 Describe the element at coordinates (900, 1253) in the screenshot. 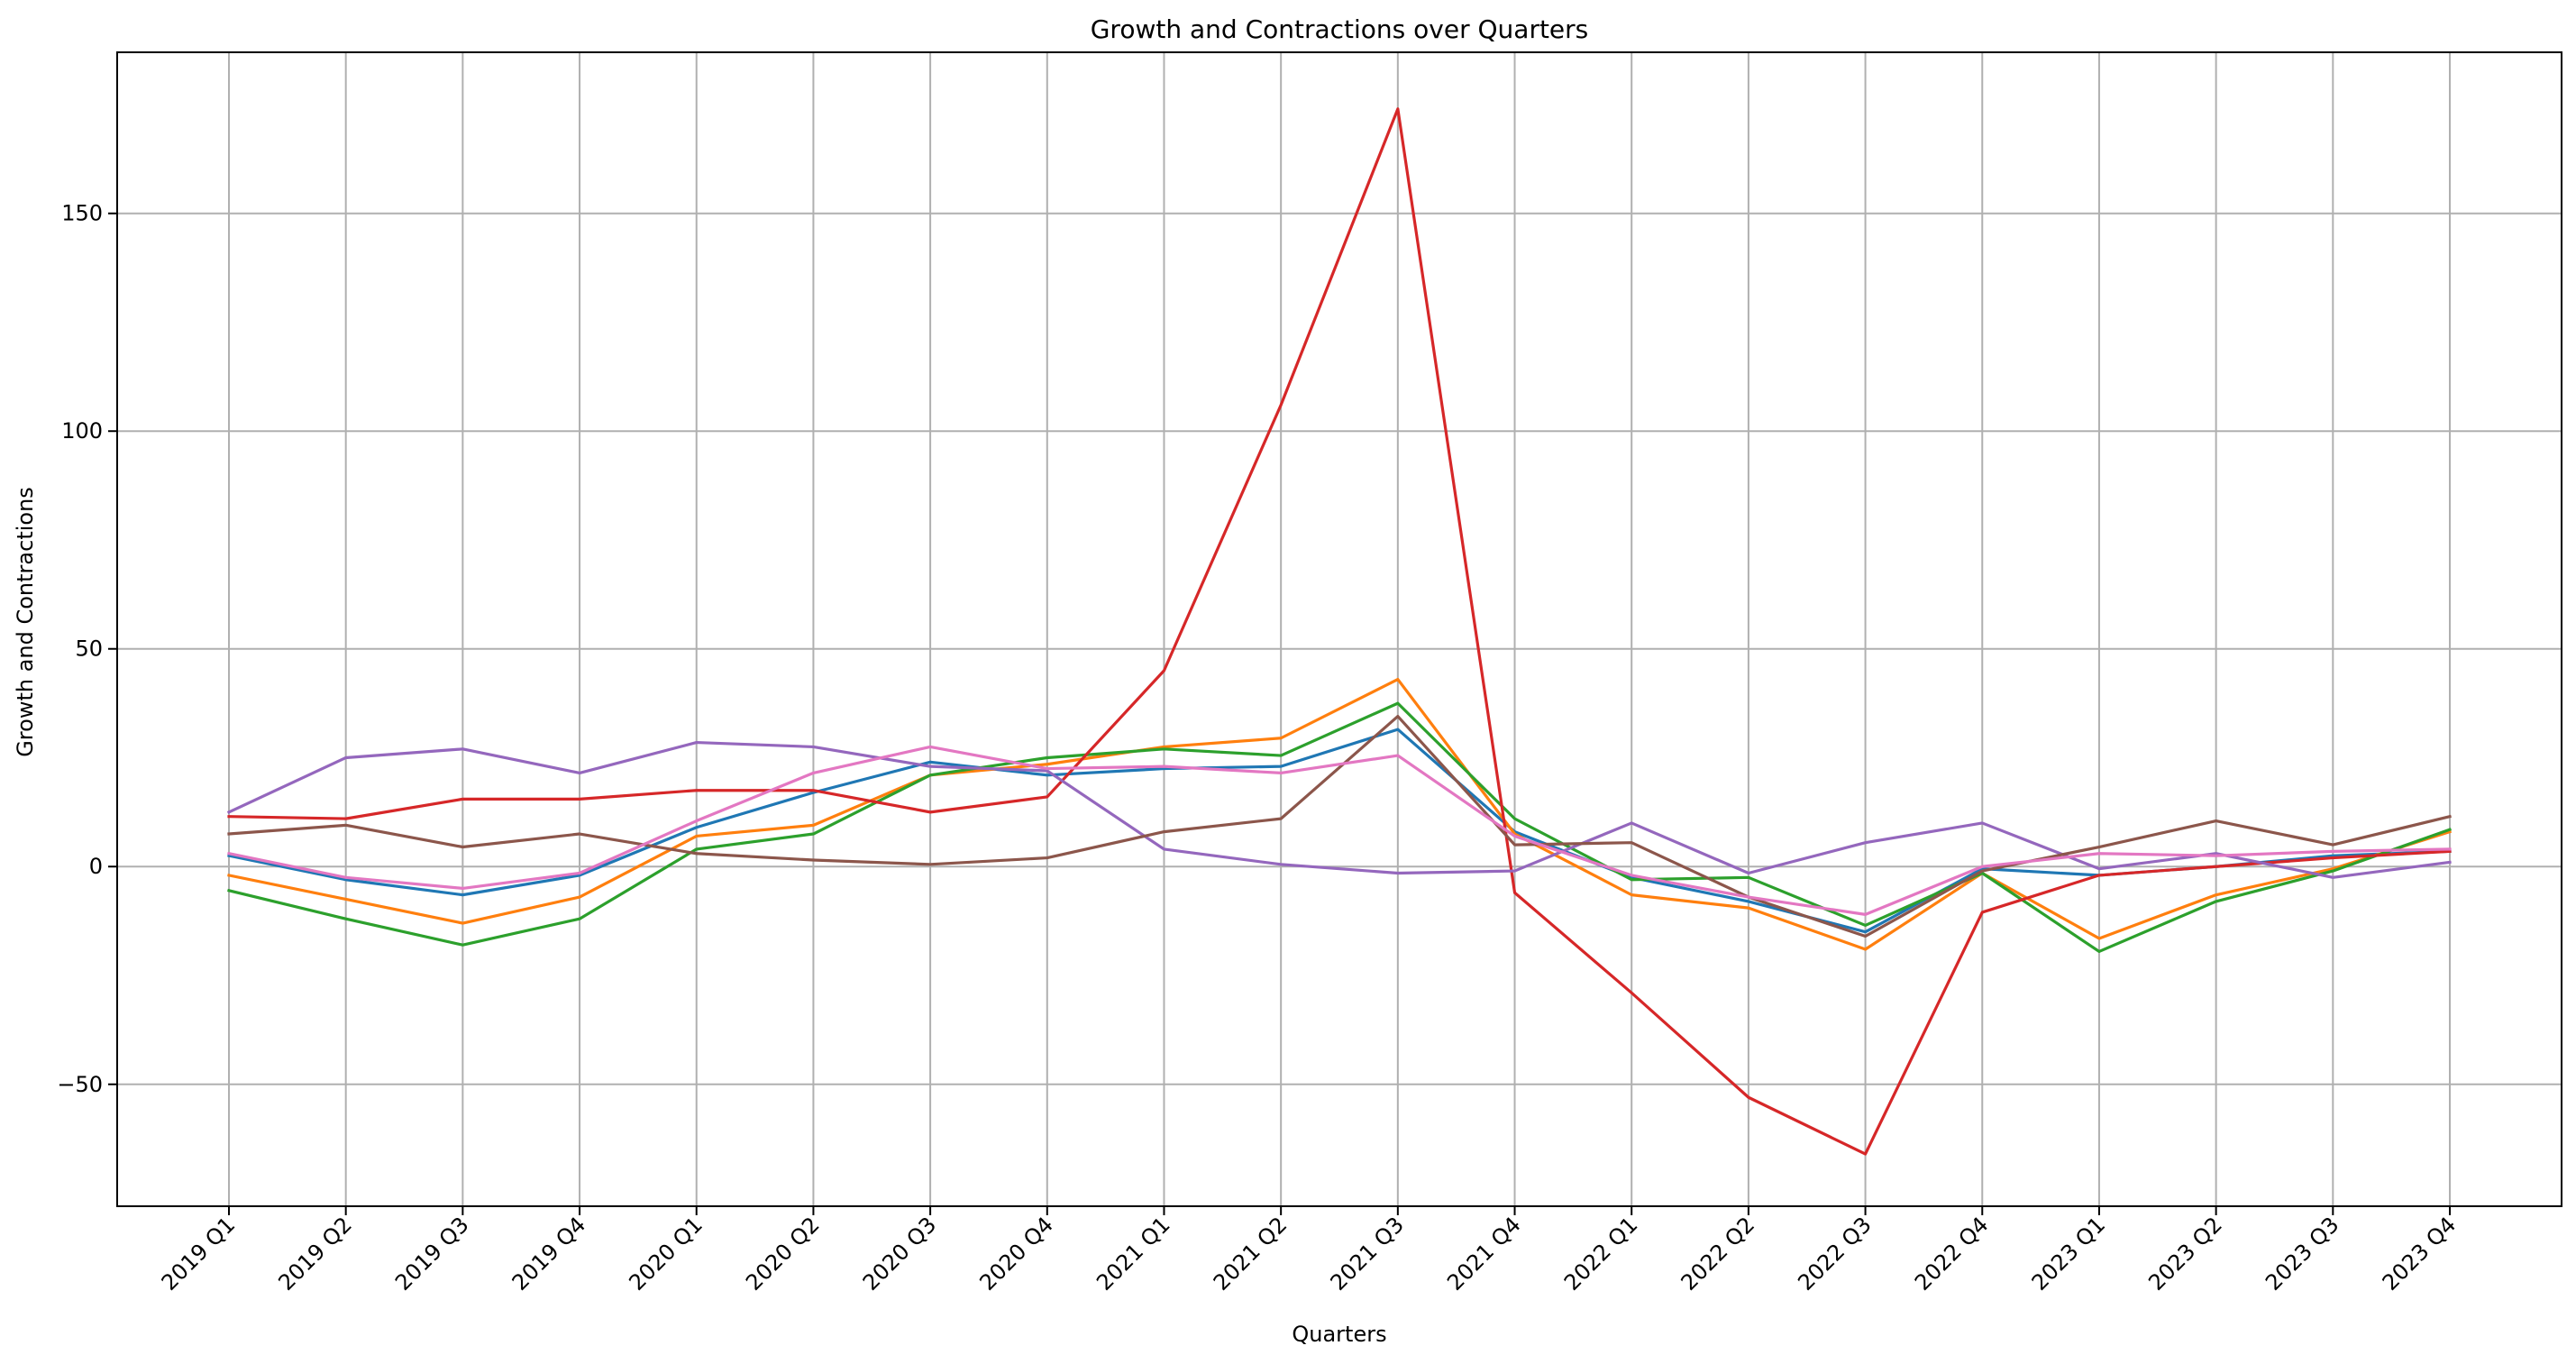

I see `x-tick-label: 2020 Q3` at that location.